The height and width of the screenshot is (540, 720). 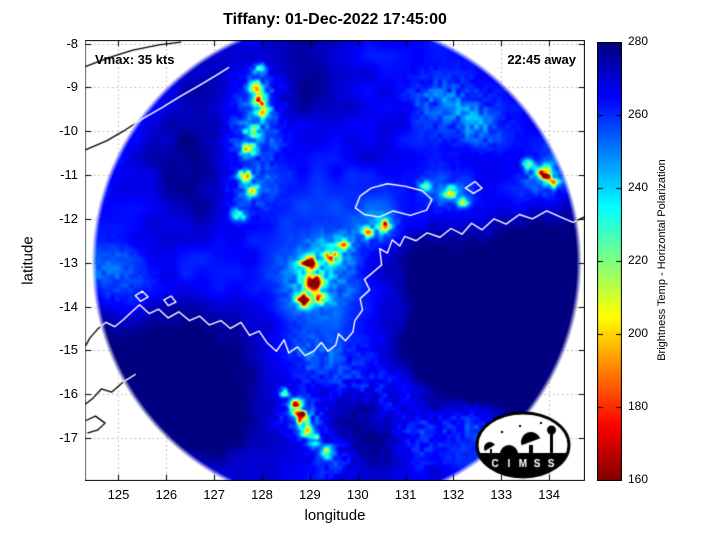 I want to click on y-tick-label: -9, so click(x=72, y=87).